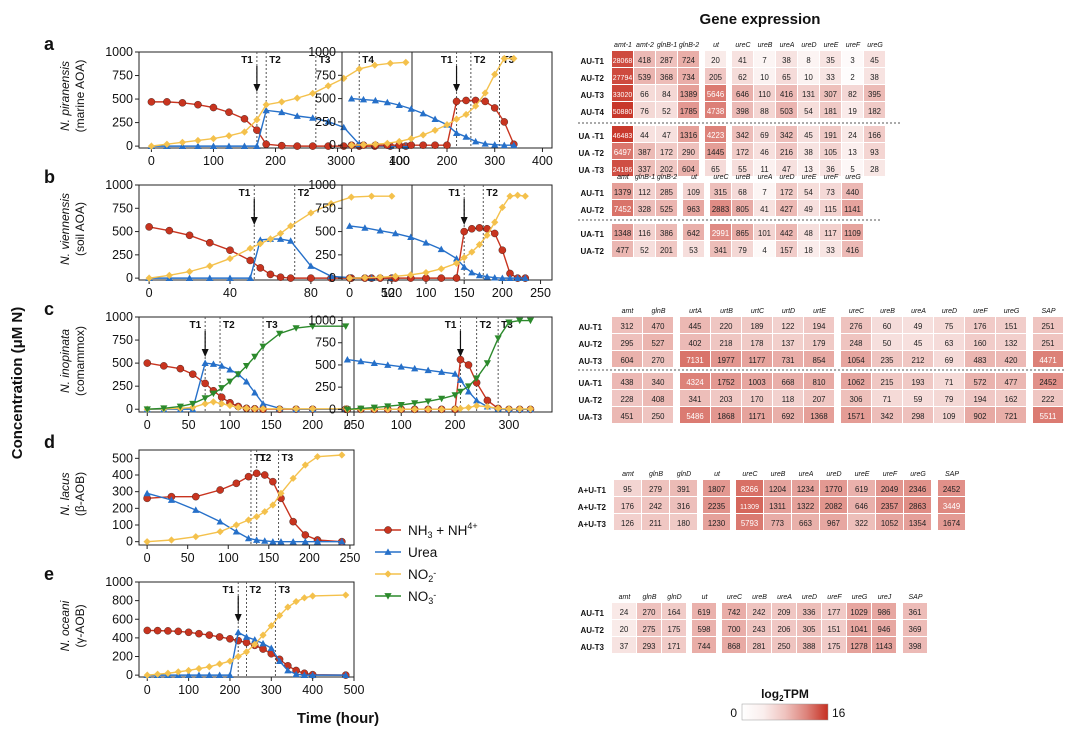 The width and height of the screenshot is (1080, 742). Describe the element at coordinates (852, 209) in the screenshot. I see `heatmap-value: 1141` at that location.